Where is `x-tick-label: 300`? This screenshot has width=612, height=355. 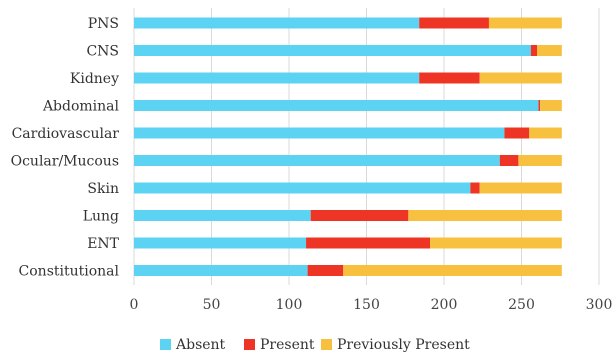
x-tick-label: 300 is located at coordinates (599, 305).